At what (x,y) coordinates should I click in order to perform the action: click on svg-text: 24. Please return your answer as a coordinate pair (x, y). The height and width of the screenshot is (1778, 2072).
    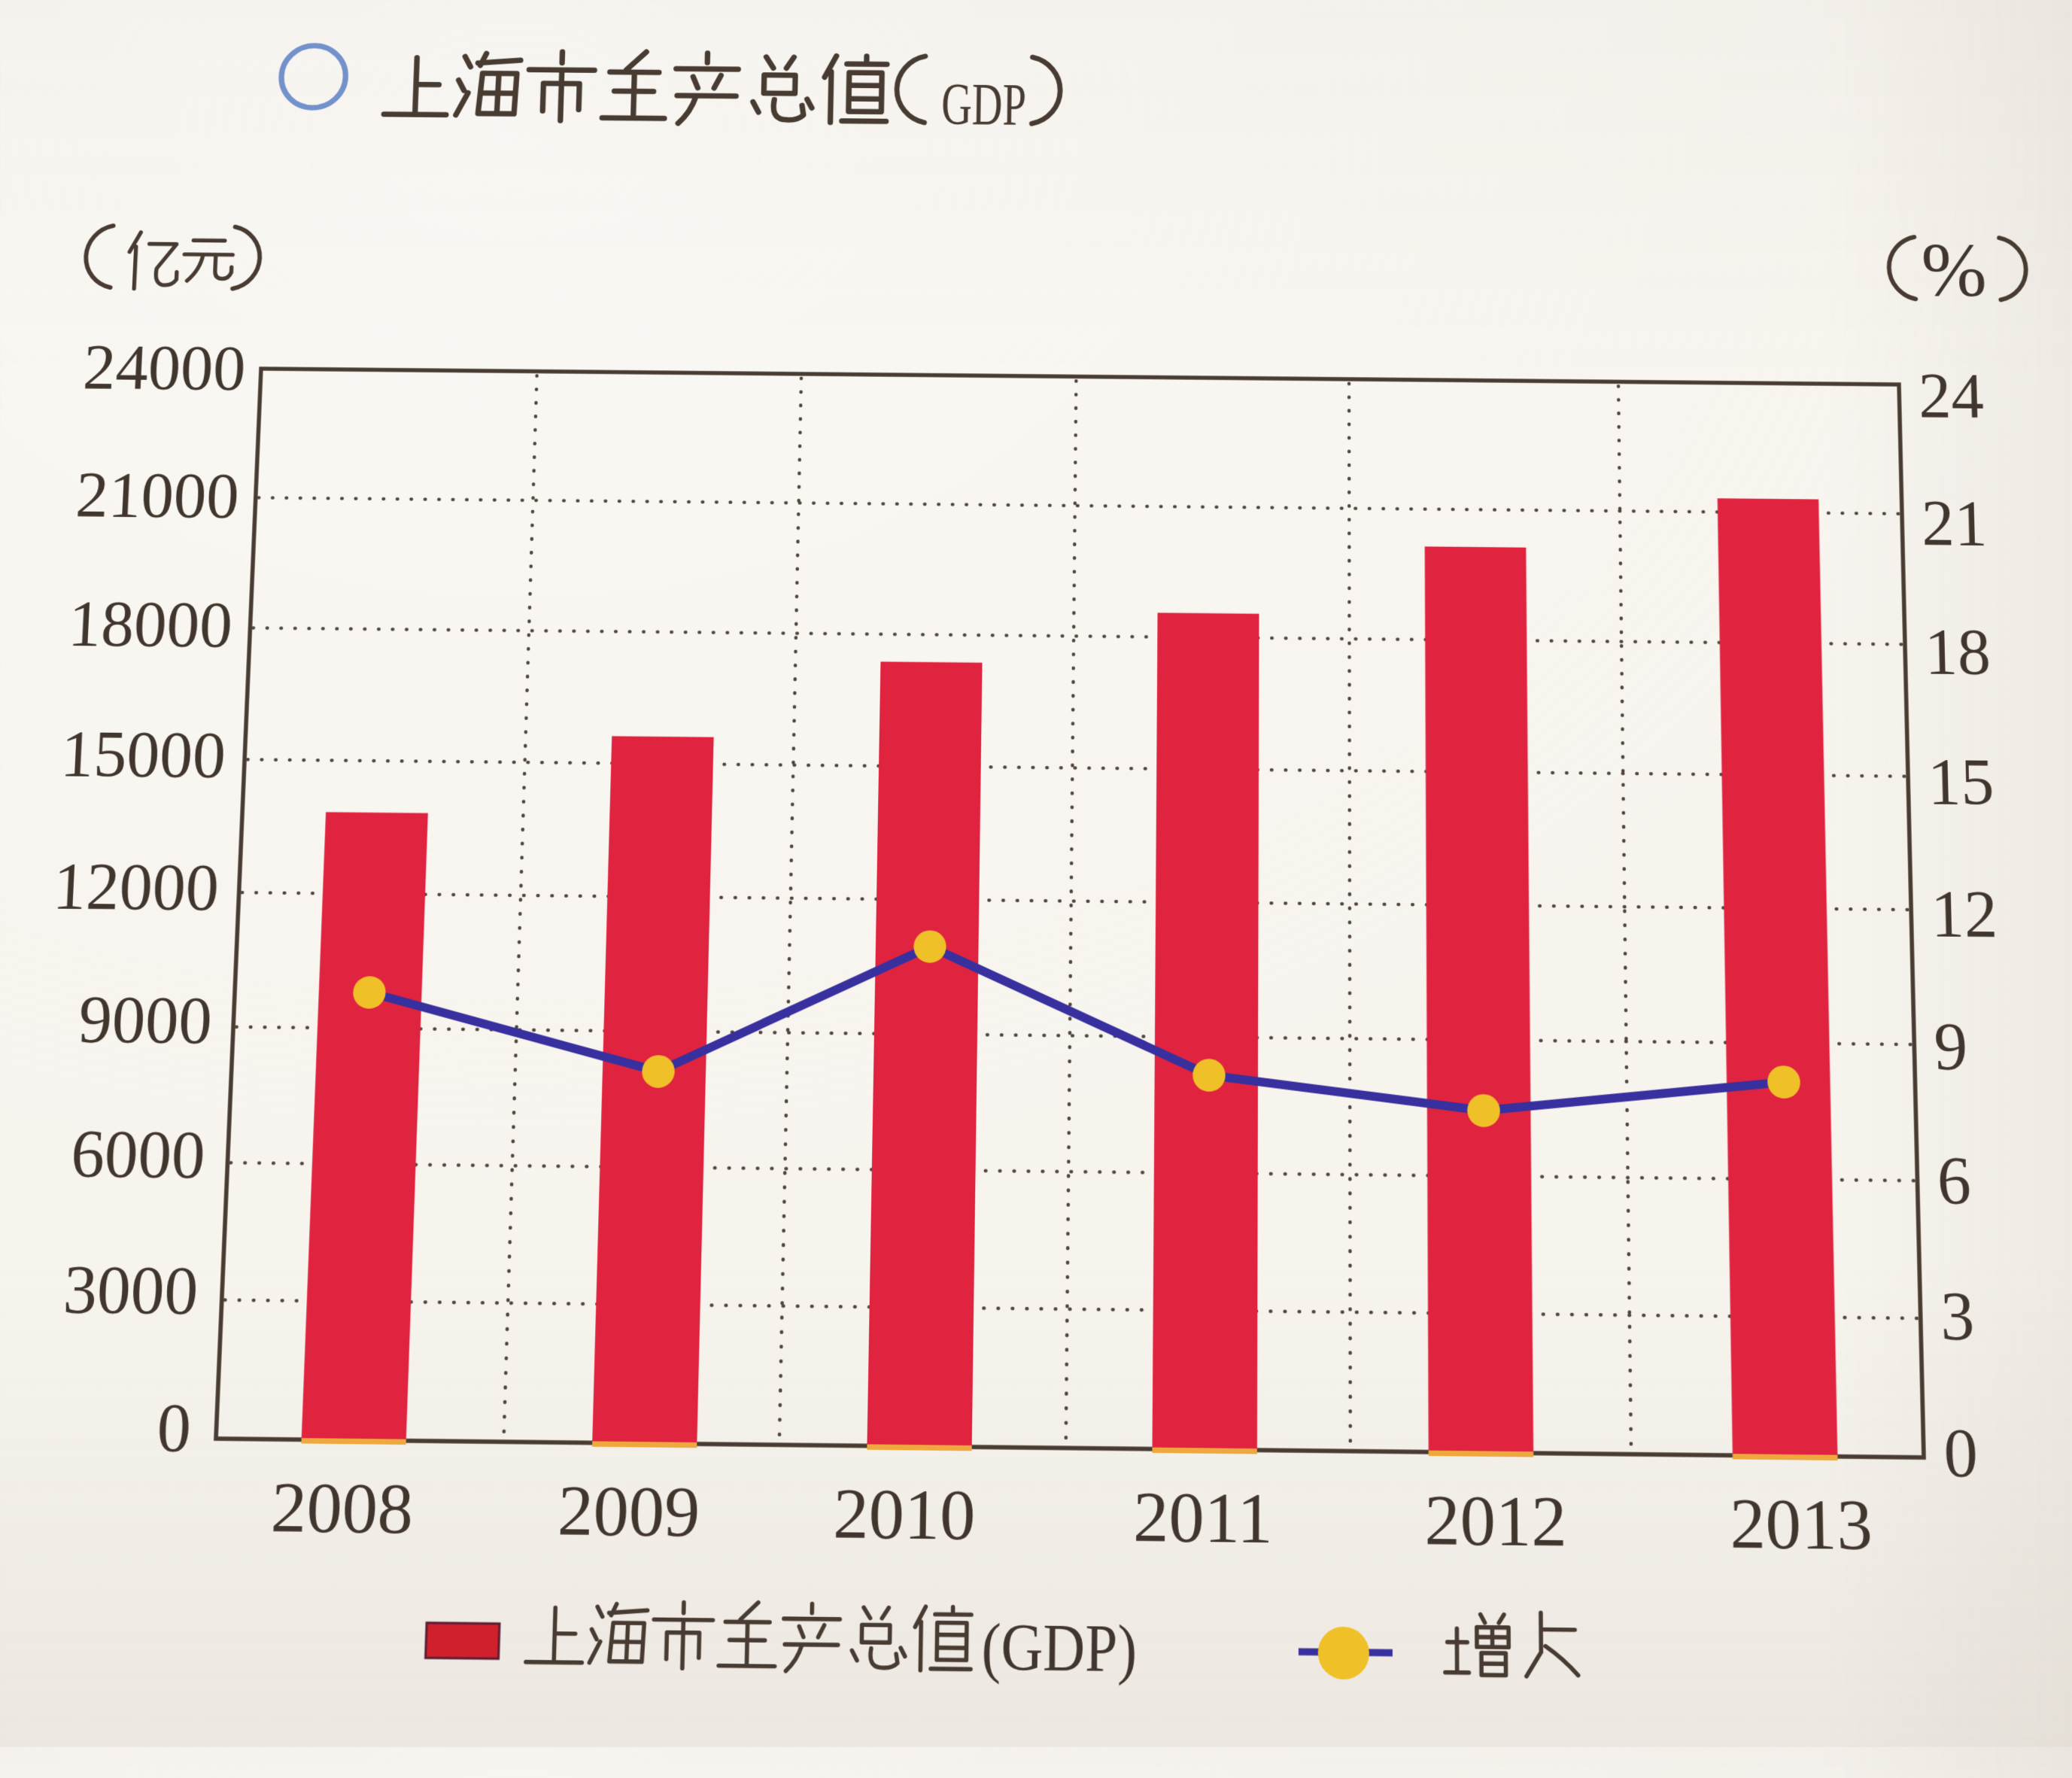
    Looking at the image, I should click on (1951, 396).